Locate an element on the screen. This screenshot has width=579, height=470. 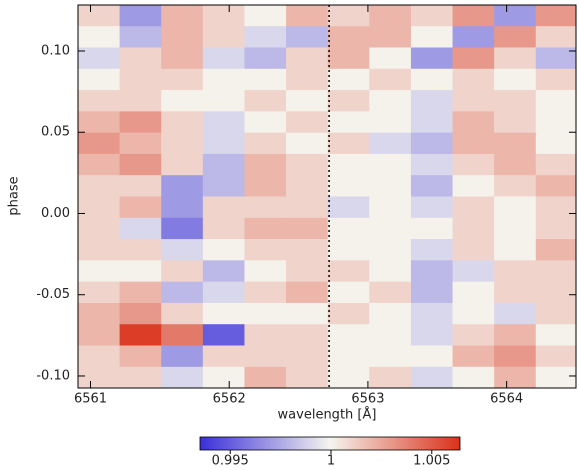
y-tick-label: -0.05 is located at coordinates (53, 294).